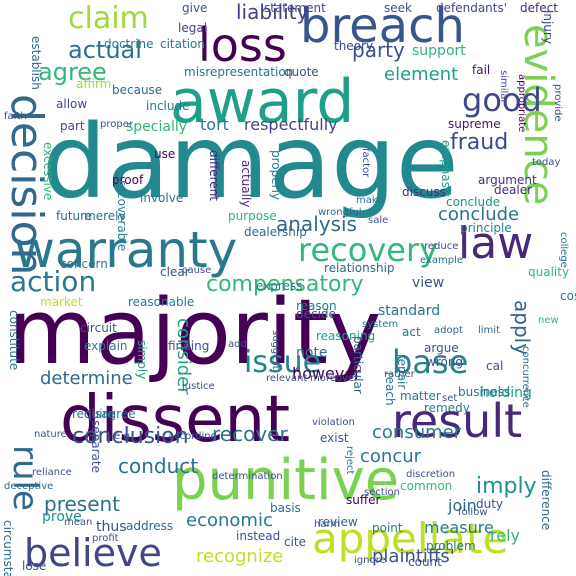 This screenshot has height=576, width=576. Describe the element at coordinates (229, 520) in the screenshot. I see `word-cloud-word: economic` at that location.